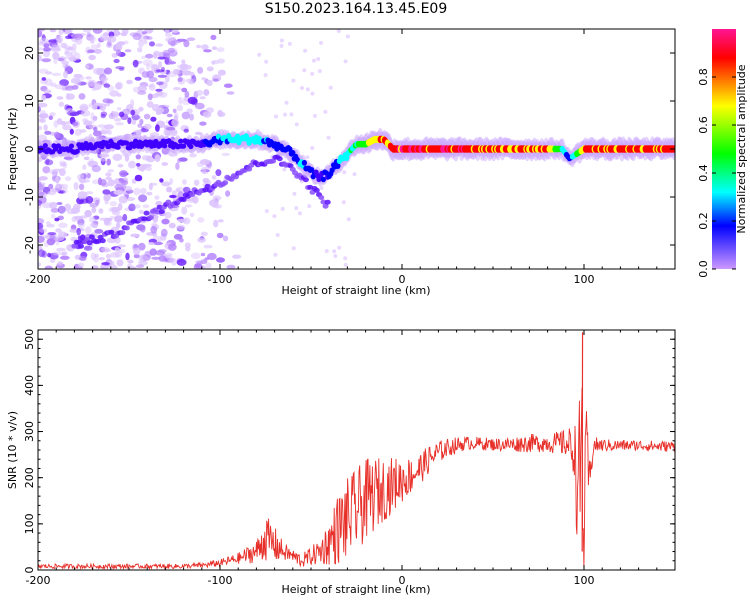 The width and height of the screenshot is (750, 600). I want to click on snr-x-tick-label: 100, so click(584, 580).